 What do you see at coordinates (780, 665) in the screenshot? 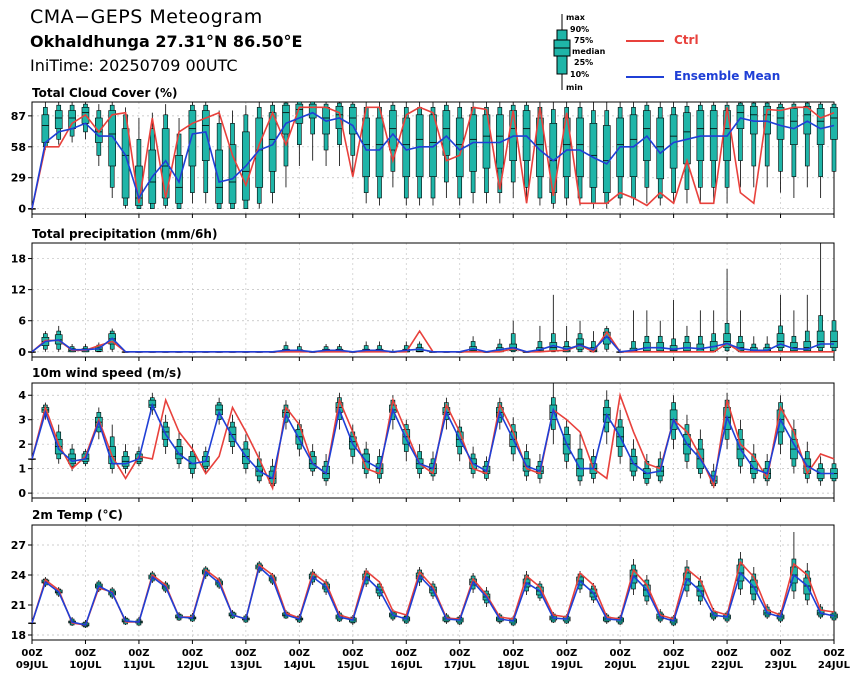
I see `xtick-date-label: 23JUL` at bounding box center [780, 665].